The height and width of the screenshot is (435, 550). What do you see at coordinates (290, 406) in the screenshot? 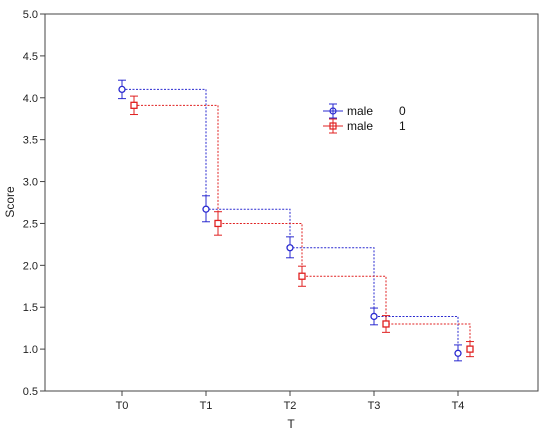
I see `x-tick-label: T2` at bounding box center [290, 406].